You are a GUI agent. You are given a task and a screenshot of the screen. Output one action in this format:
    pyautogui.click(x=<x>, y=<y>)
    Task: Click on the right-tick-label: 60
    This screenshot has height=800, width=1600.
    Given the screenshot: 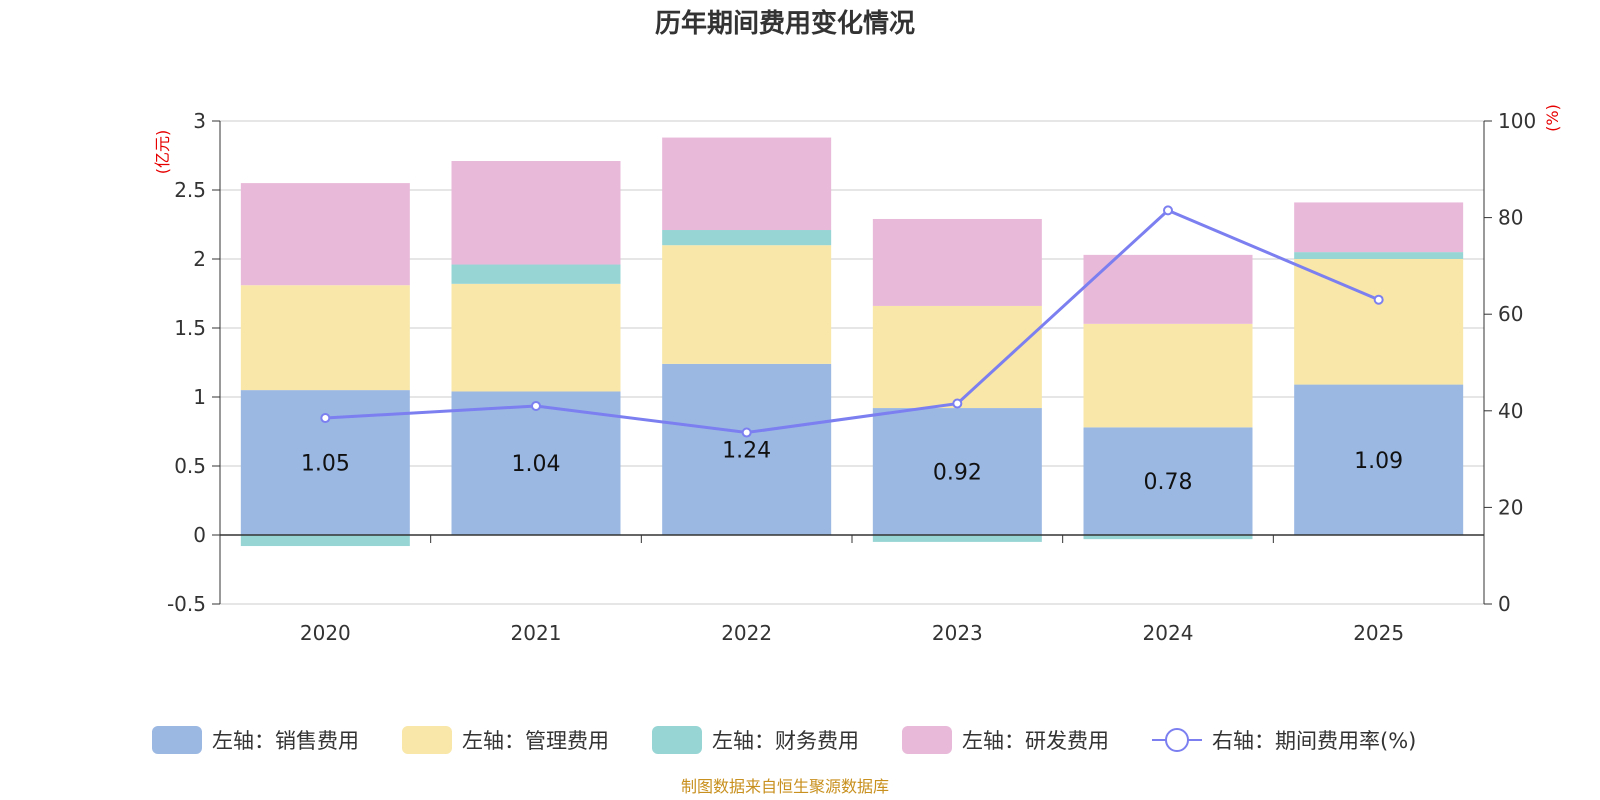 What is the action you would take?
    pyautogui.click(x=1510, y=314)
    